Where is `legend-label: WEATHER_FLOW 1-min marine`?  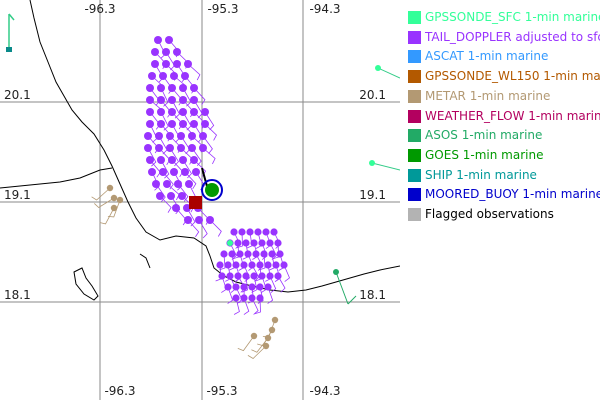
legend-label: WEATHER_FLOW 1-min marine is located at coordinates (512, 115).